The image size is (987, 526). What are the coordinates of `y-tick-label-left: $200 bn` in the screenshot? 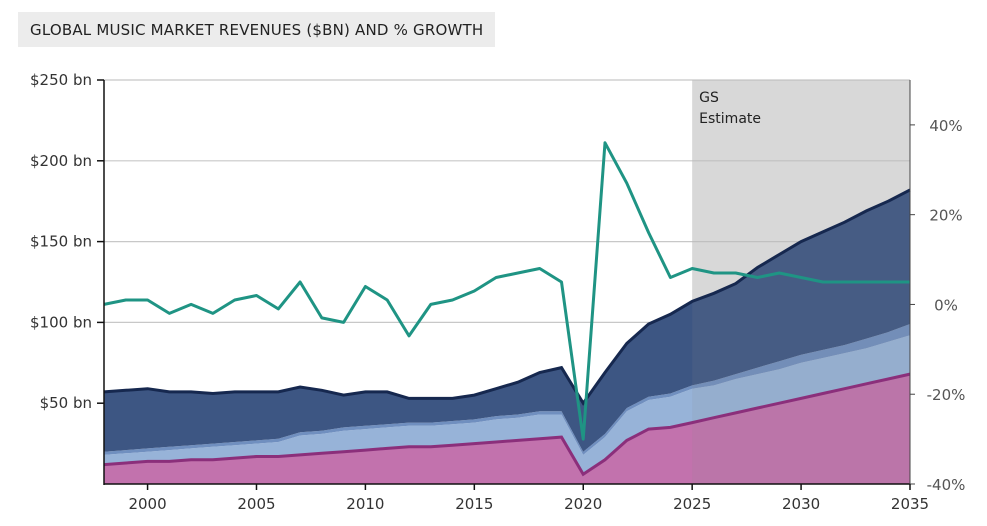 It's located at (61, 161).